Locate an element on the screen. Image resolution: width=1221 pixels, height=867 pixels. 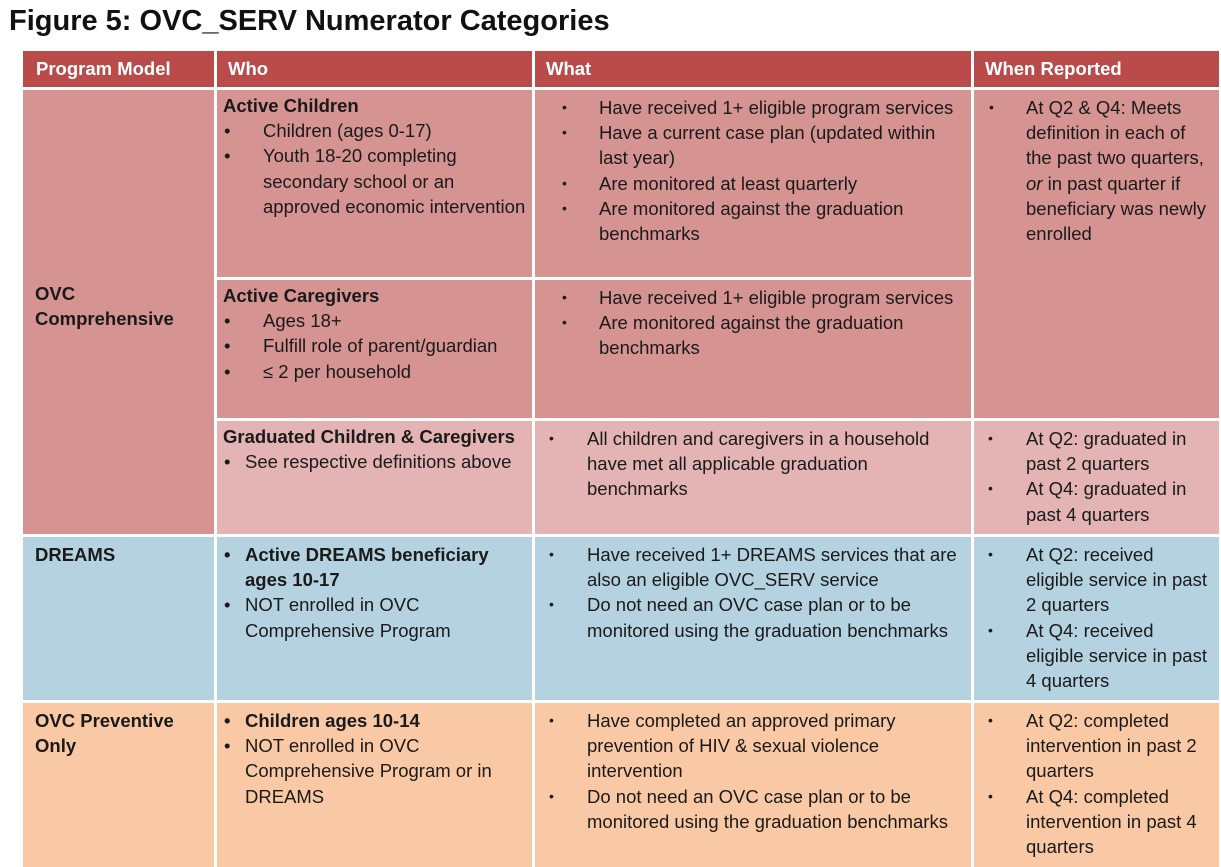
list-item: • See respective definitions above is located at coordinates (374, 461).